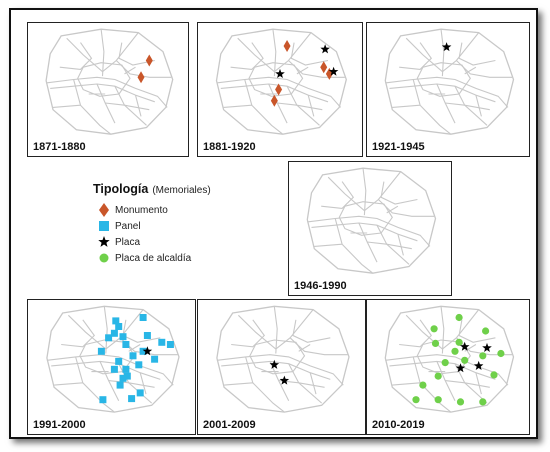  What do you see at coordinates (398, 425) in the screenshot?
I see `panel-label: 2010-2019` at bounding box center [398, 425].